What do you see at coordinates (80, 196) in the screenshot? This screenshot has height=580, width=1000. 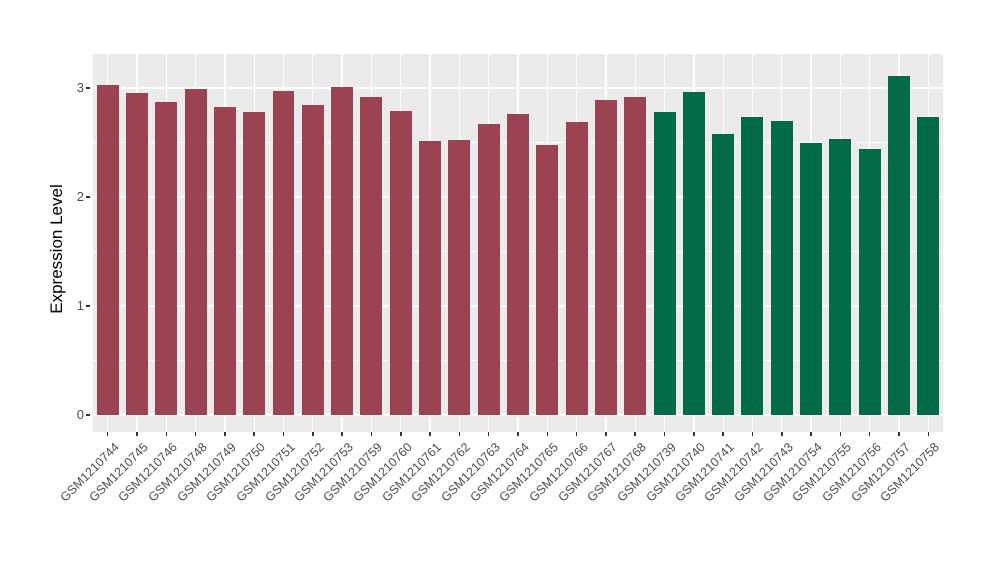 I see `y-tick-label: 2` at bounding box center [80, 196].